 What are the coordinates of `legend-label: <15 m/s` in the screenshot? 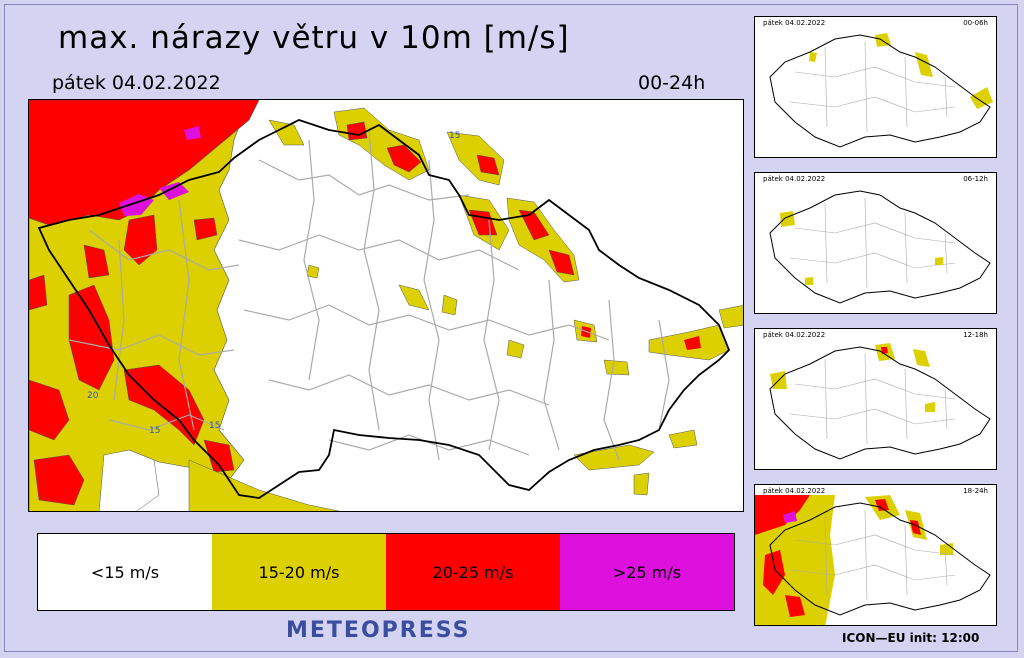 It's located at (125, 572).